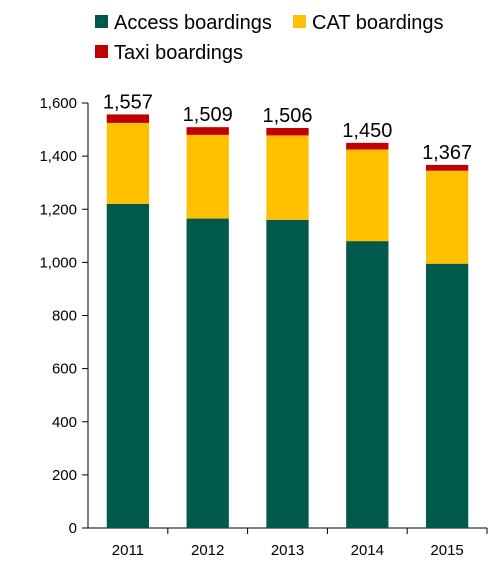  I want to click on legend-item: Taxi boardings, so click(169, 53).